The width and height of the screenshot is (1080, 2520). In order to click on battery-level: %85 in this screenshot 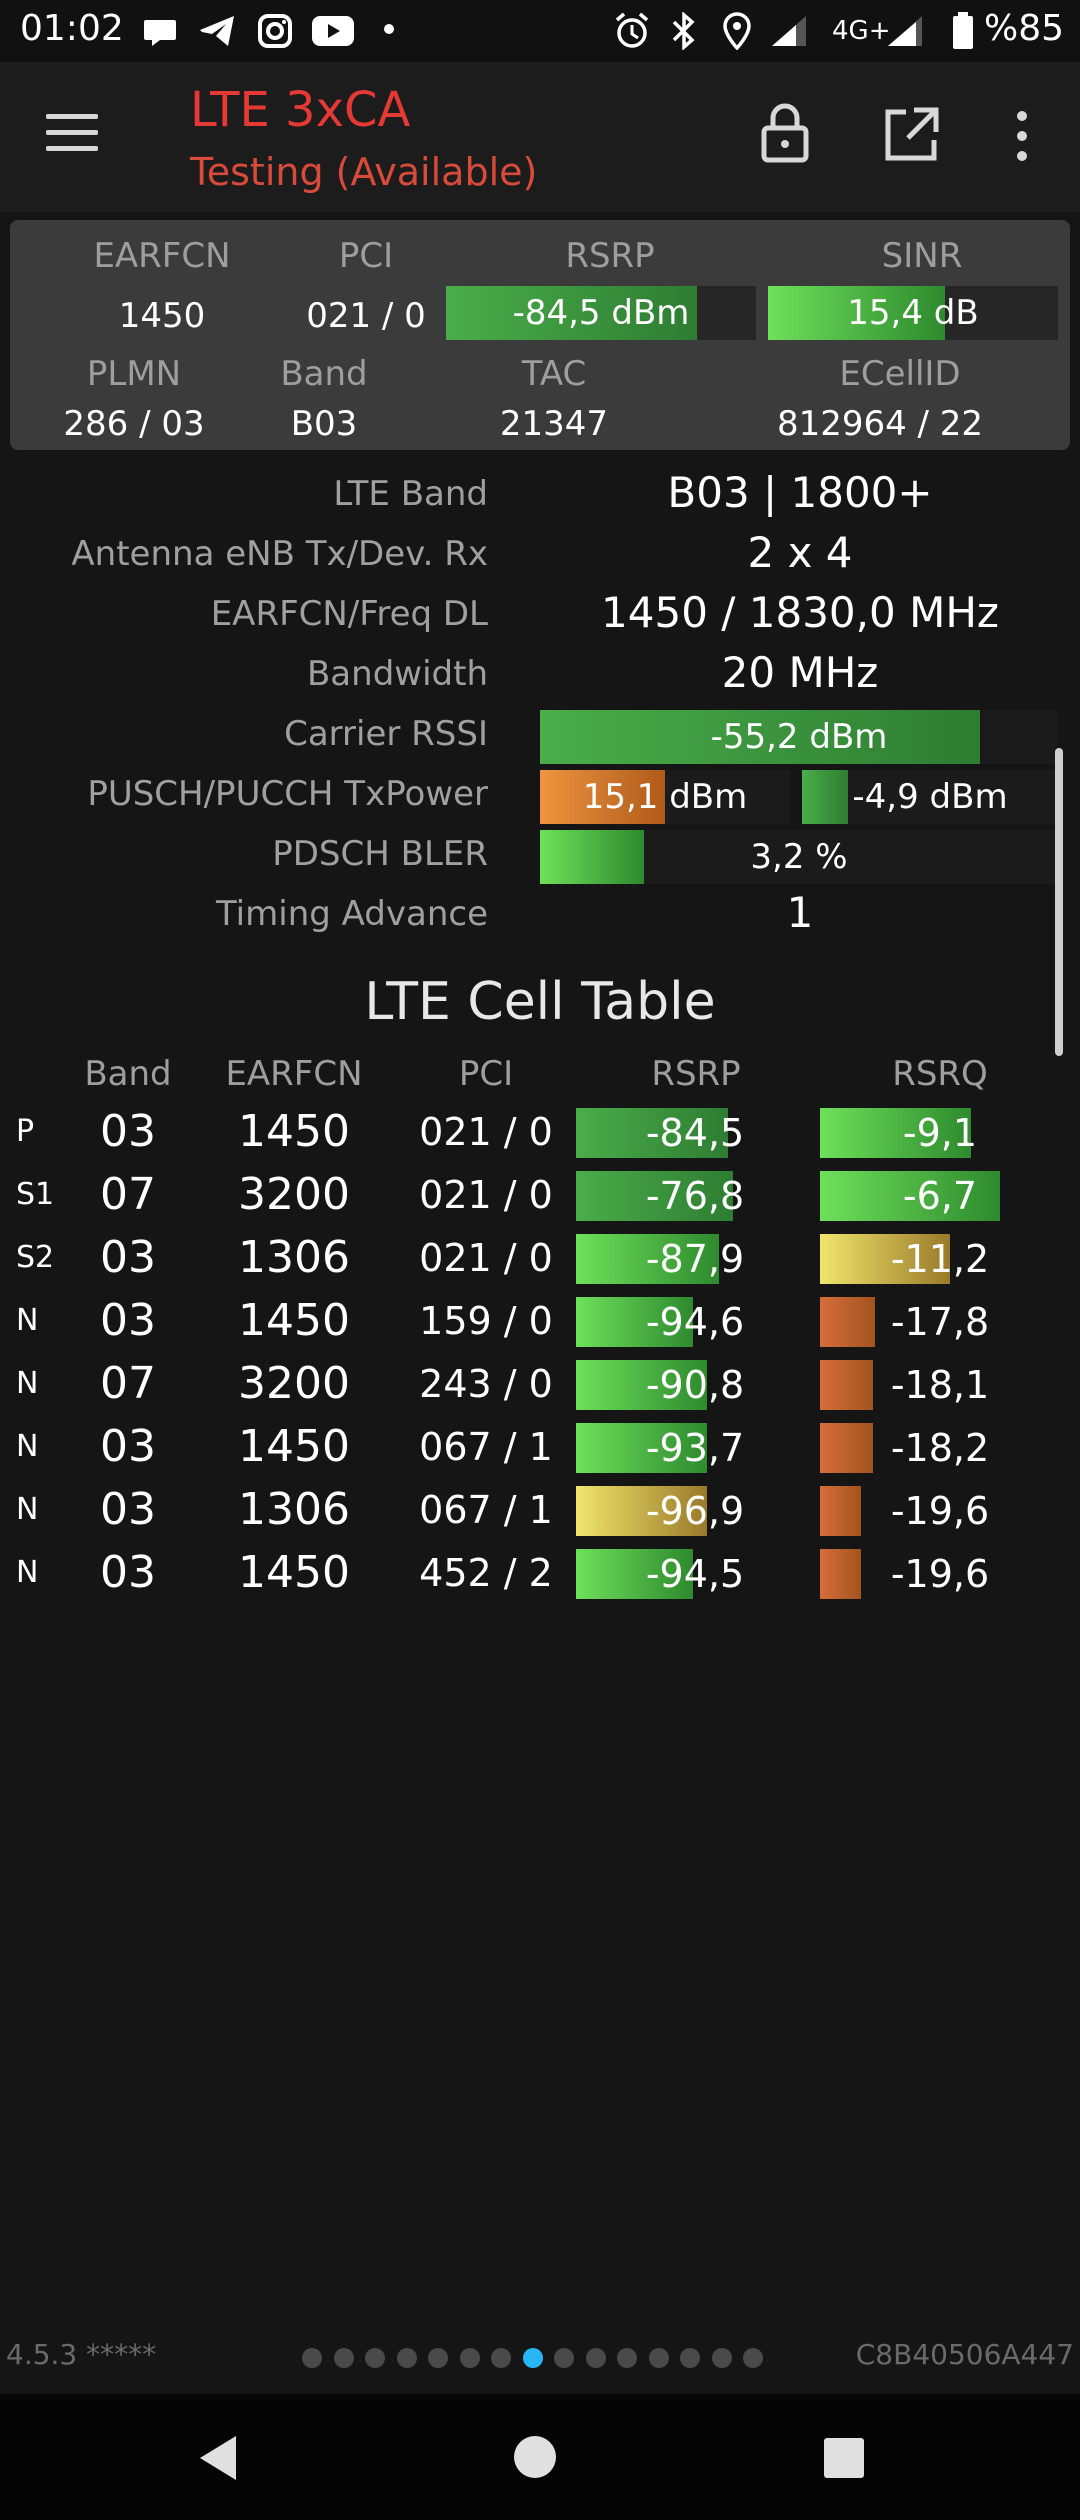, I will do `click(1024, 28)`.